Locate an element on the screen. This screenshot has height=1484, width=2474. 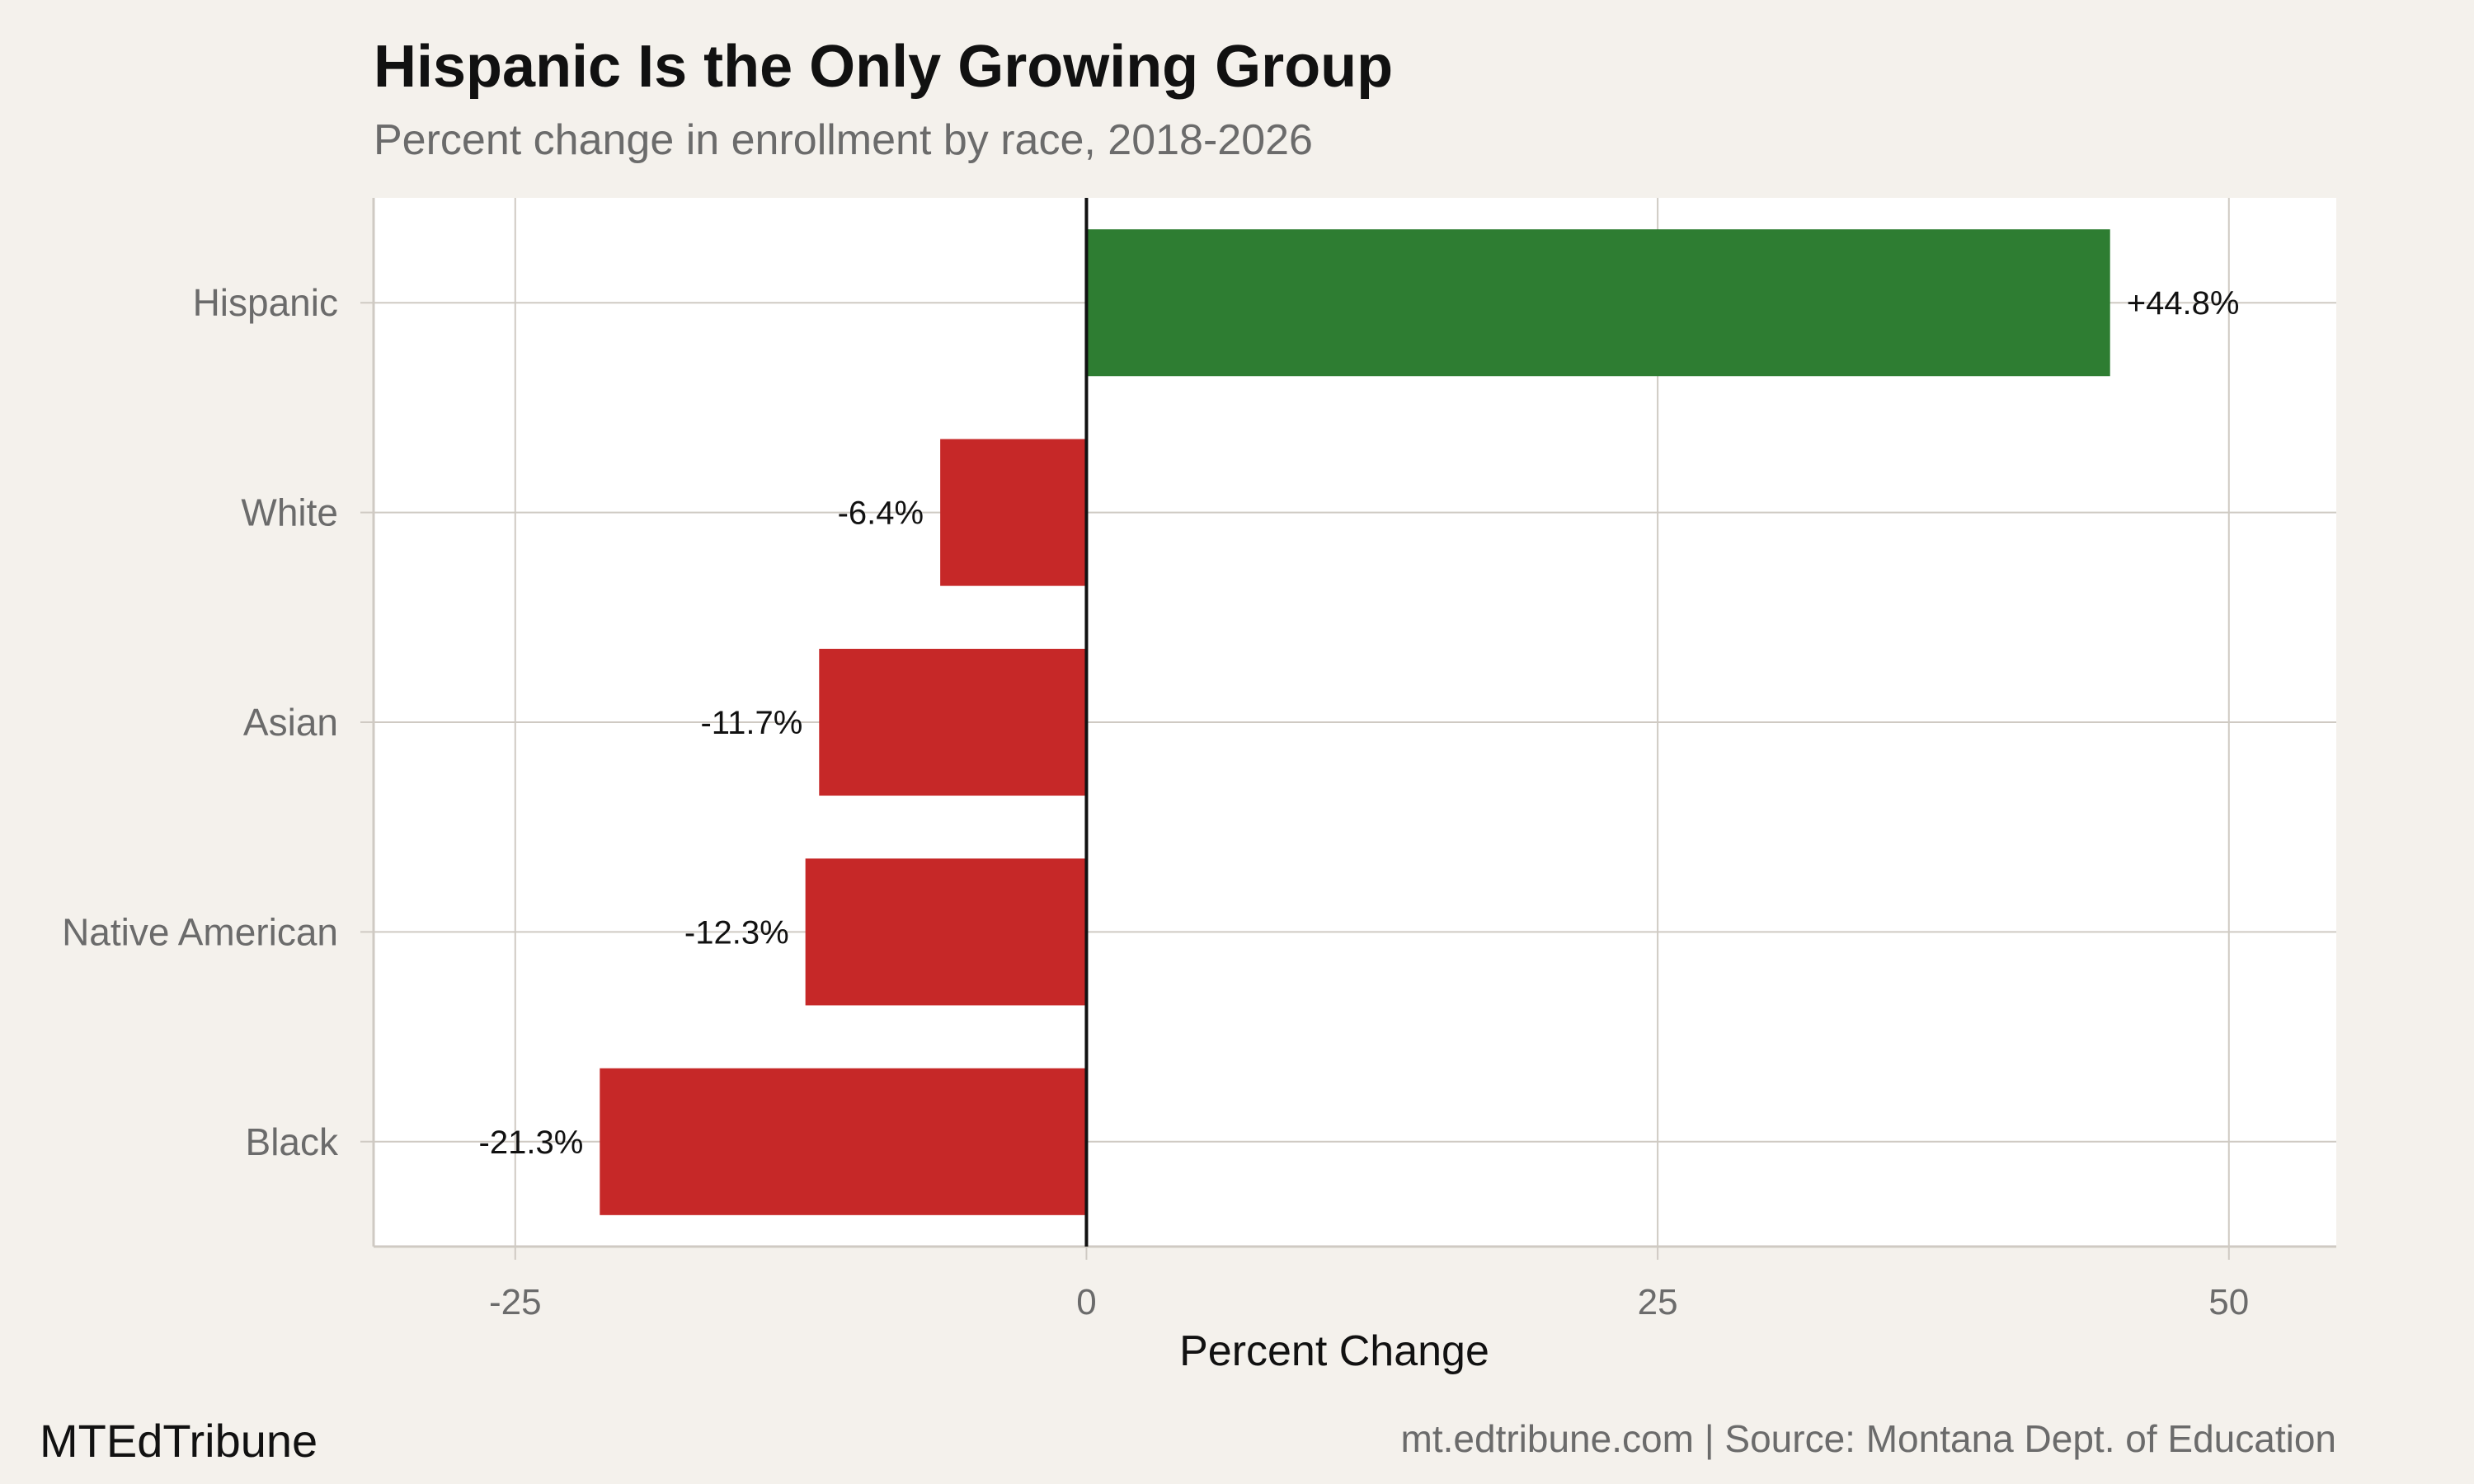
data-label: -12.3% is located at coordinates (736, 932).